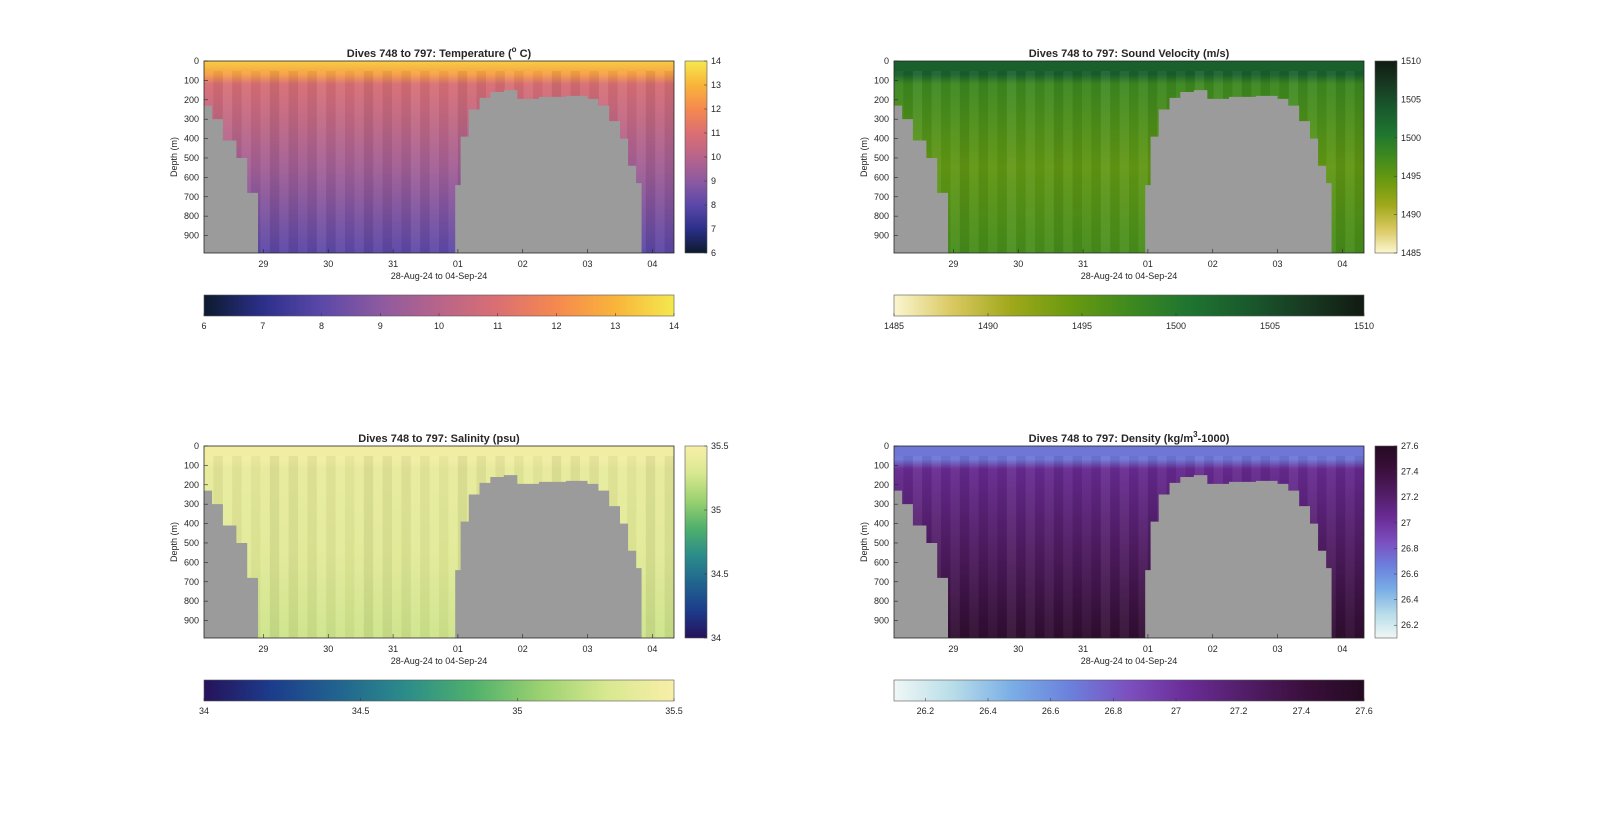  What do you see at coordinates (1364, 326) in the screenshot?
I see `colorbar-h-tick-label: 1510` at bounding box center [1364, 326].